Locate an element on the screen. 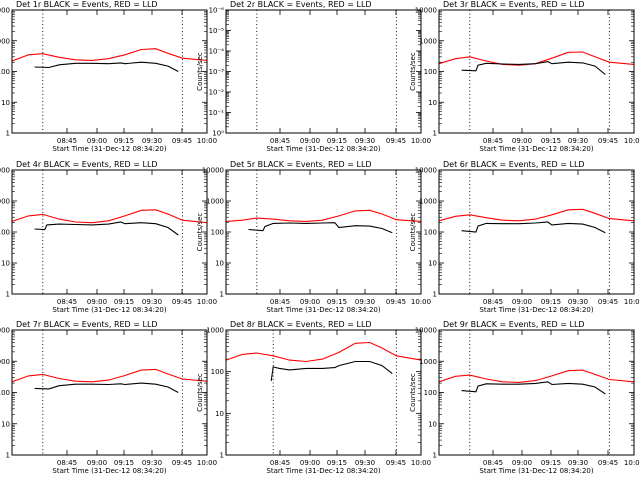  panel-title: Det 3r BLACK = Events, RED = LLD is located at coordinates (514, 4).